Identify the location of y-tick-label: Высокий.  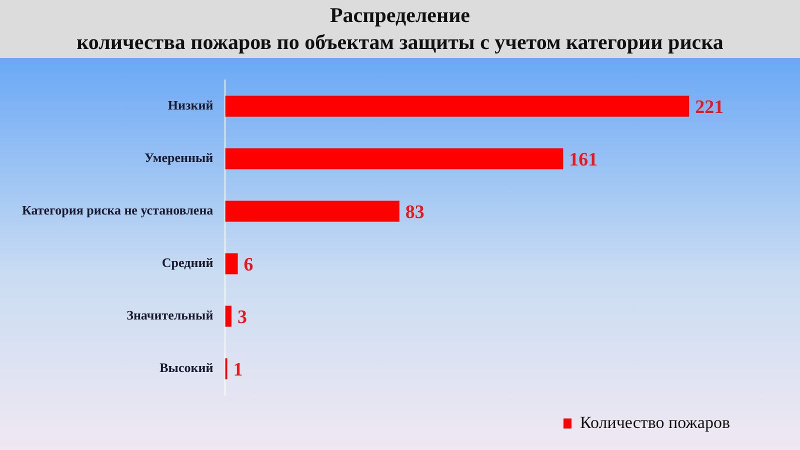
(187, 368).